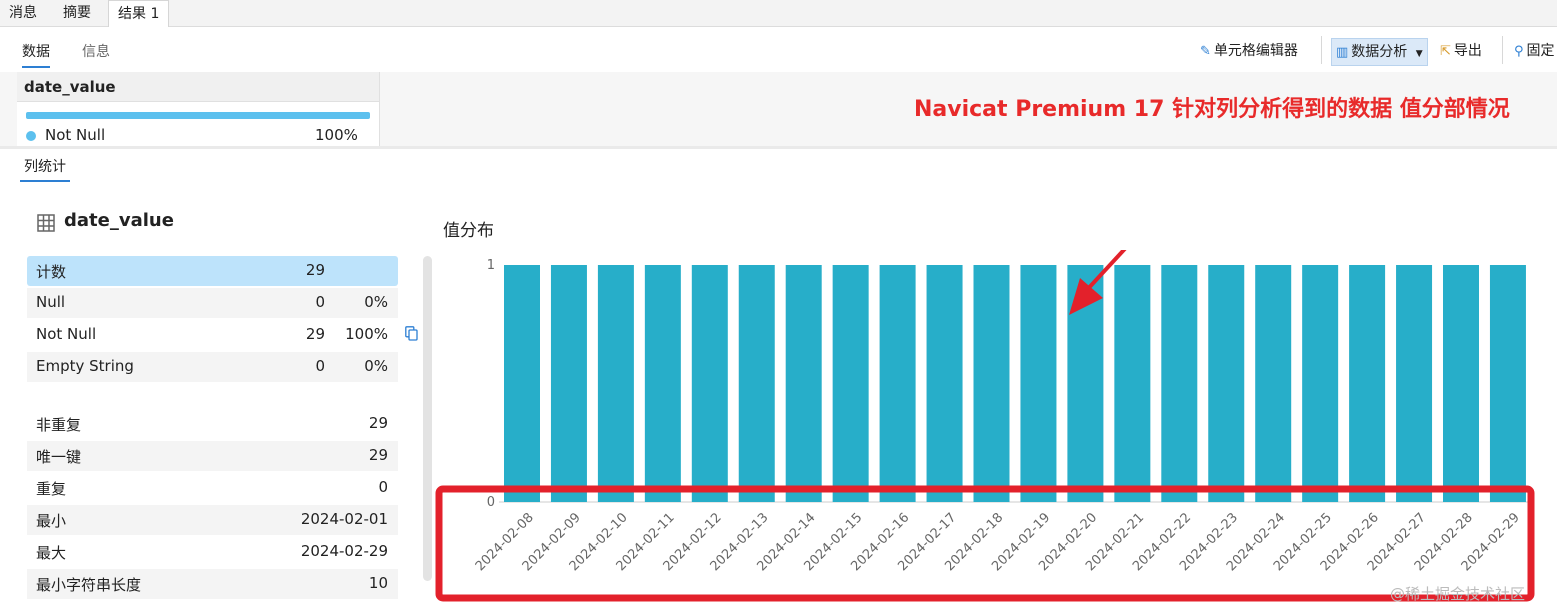 Image resolution: width=1557 pixels, height=609 pixels. I want to click on stat-row-empty-string: Empty String 0 0%, so click(212, 367).